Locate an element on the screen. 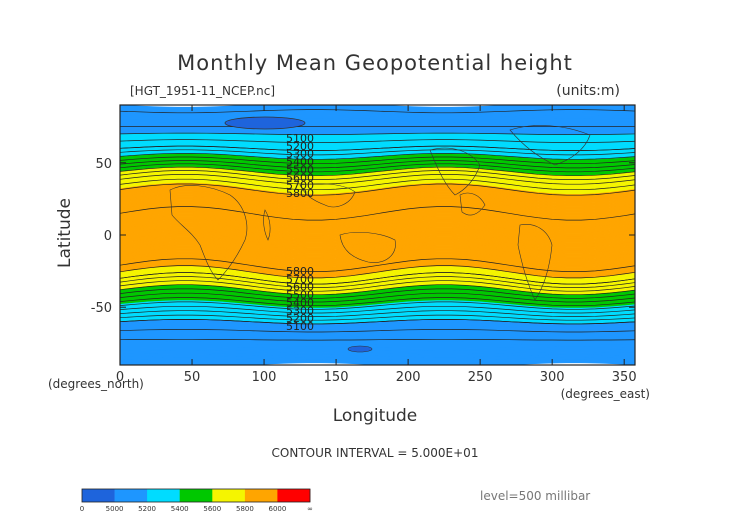 The image size is (752, 532). y-tick-label: -50 is located at coordinates (101, 308).